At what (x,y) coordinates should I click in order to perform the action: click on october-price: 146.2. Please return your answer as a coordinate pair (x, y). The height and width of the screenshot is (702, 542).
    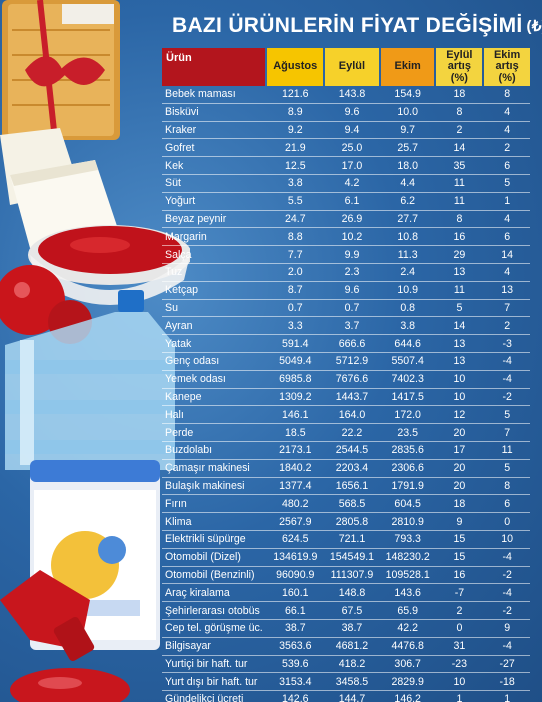
    Looking at the image, I should click on (407, 697).